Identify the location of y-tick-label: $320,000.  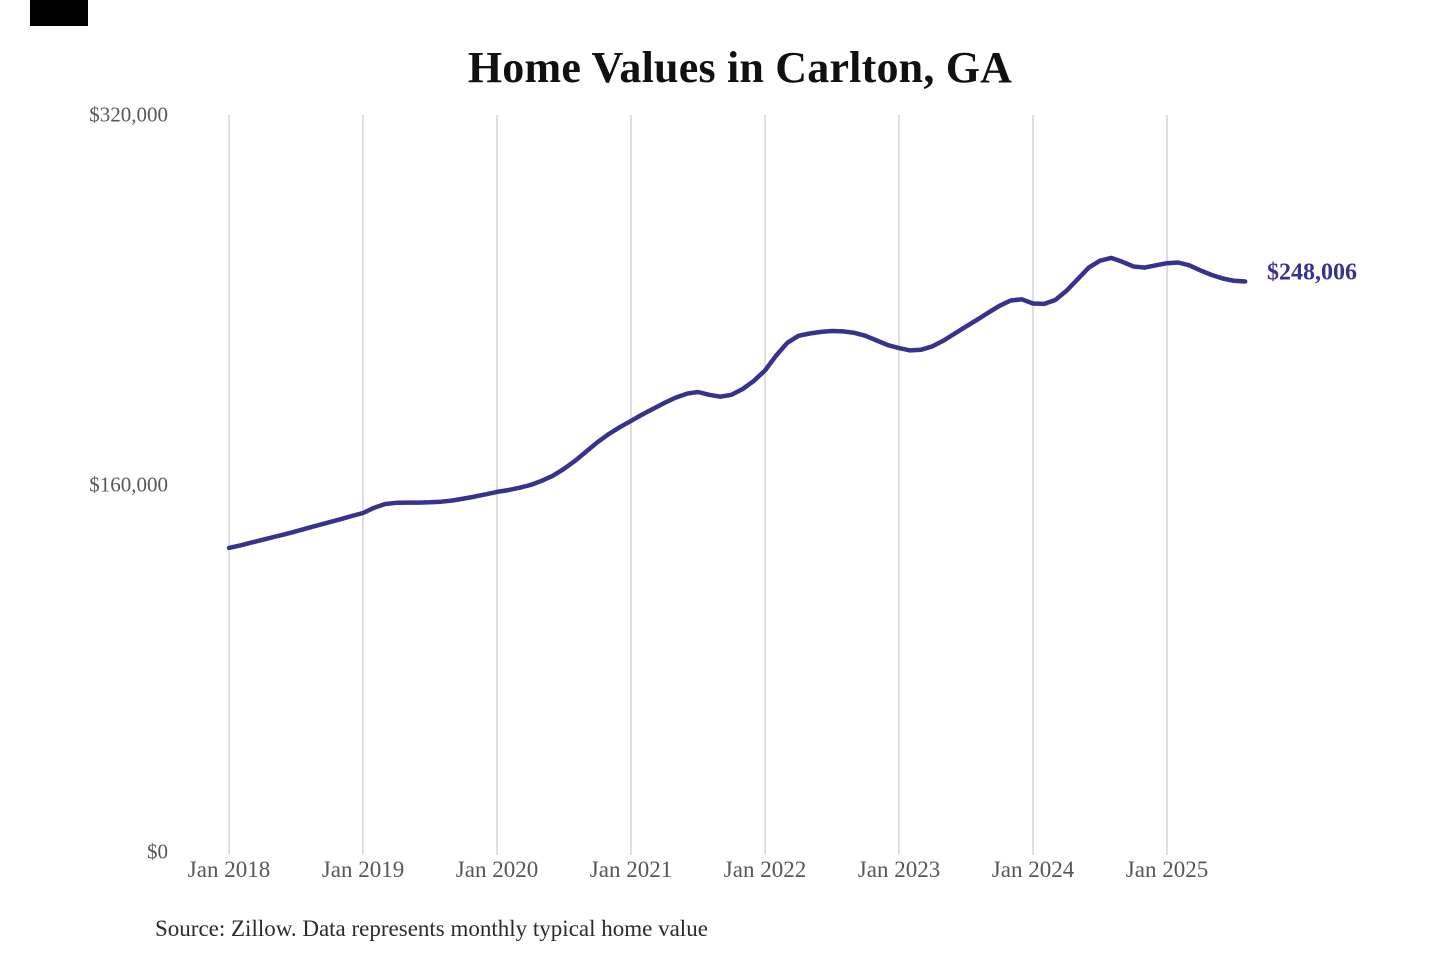
(128, 114).